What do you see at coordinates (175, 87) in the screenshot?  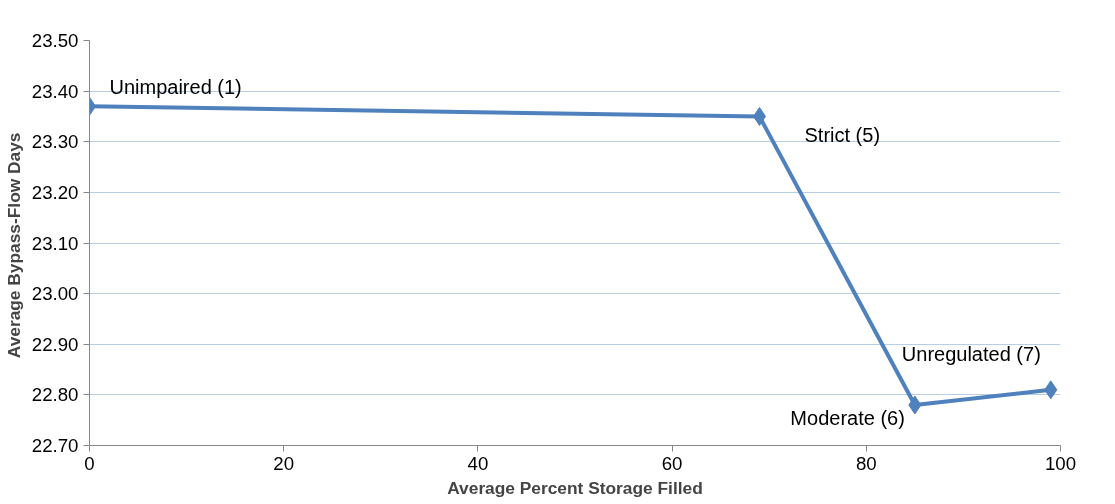 I see `annotation: Unimpaired (1)` at bounding box center [175, 87].